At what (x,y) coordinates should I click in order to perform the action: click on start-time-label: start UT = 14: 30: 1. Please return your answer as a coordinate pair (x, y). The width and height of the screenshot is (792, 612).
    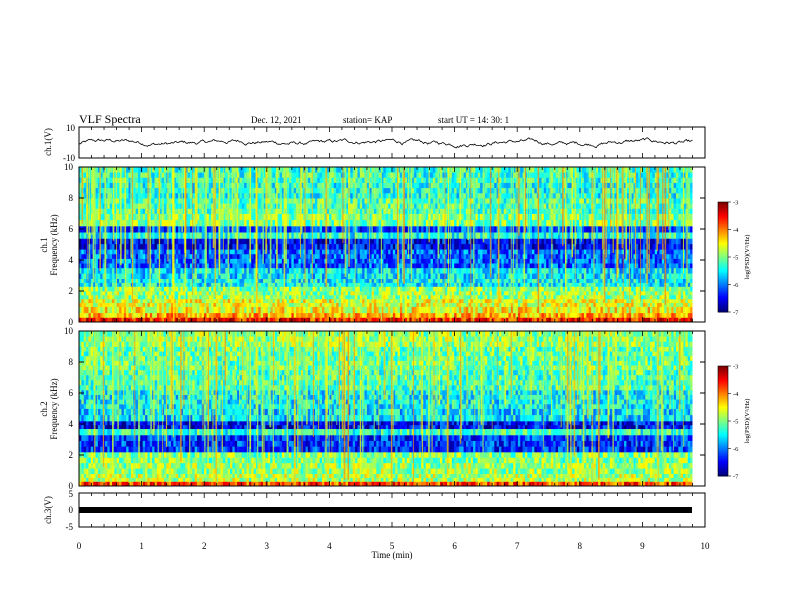
    Looking at the image, I should click on (473, 120).